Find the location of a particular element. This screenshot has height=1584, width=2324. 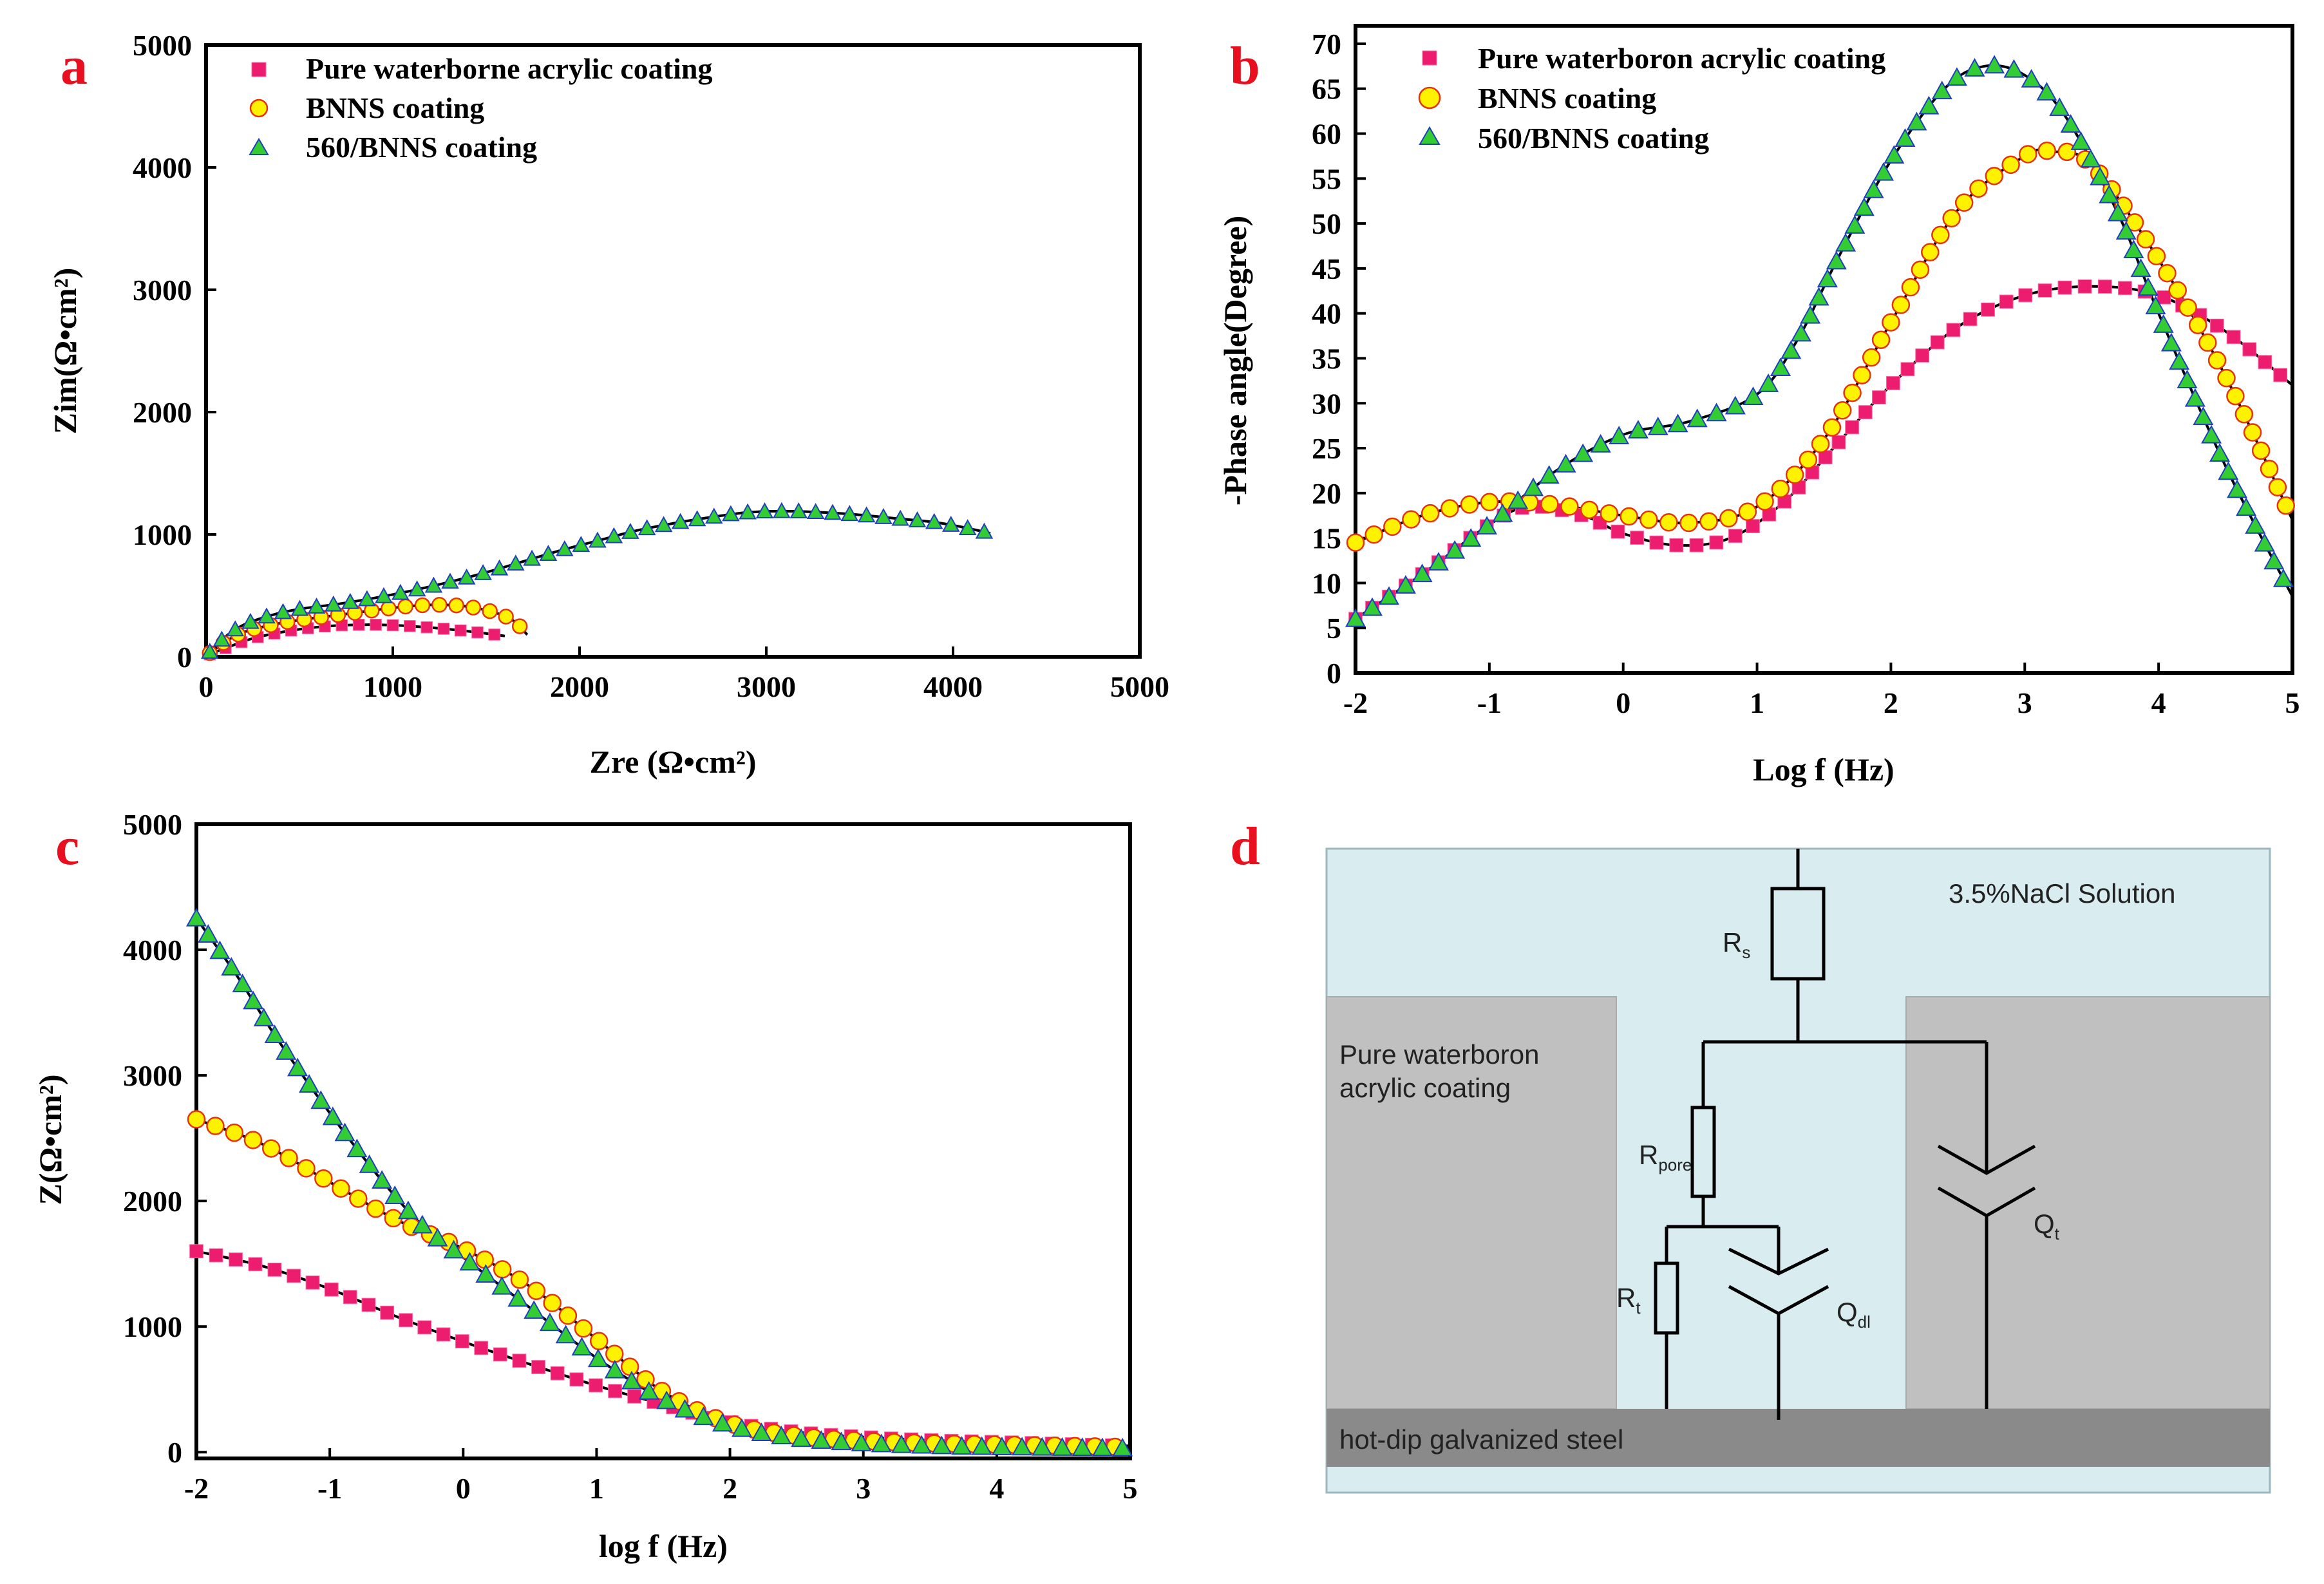

rpore-label: Rpore is located at coordinates (1666, 1157).